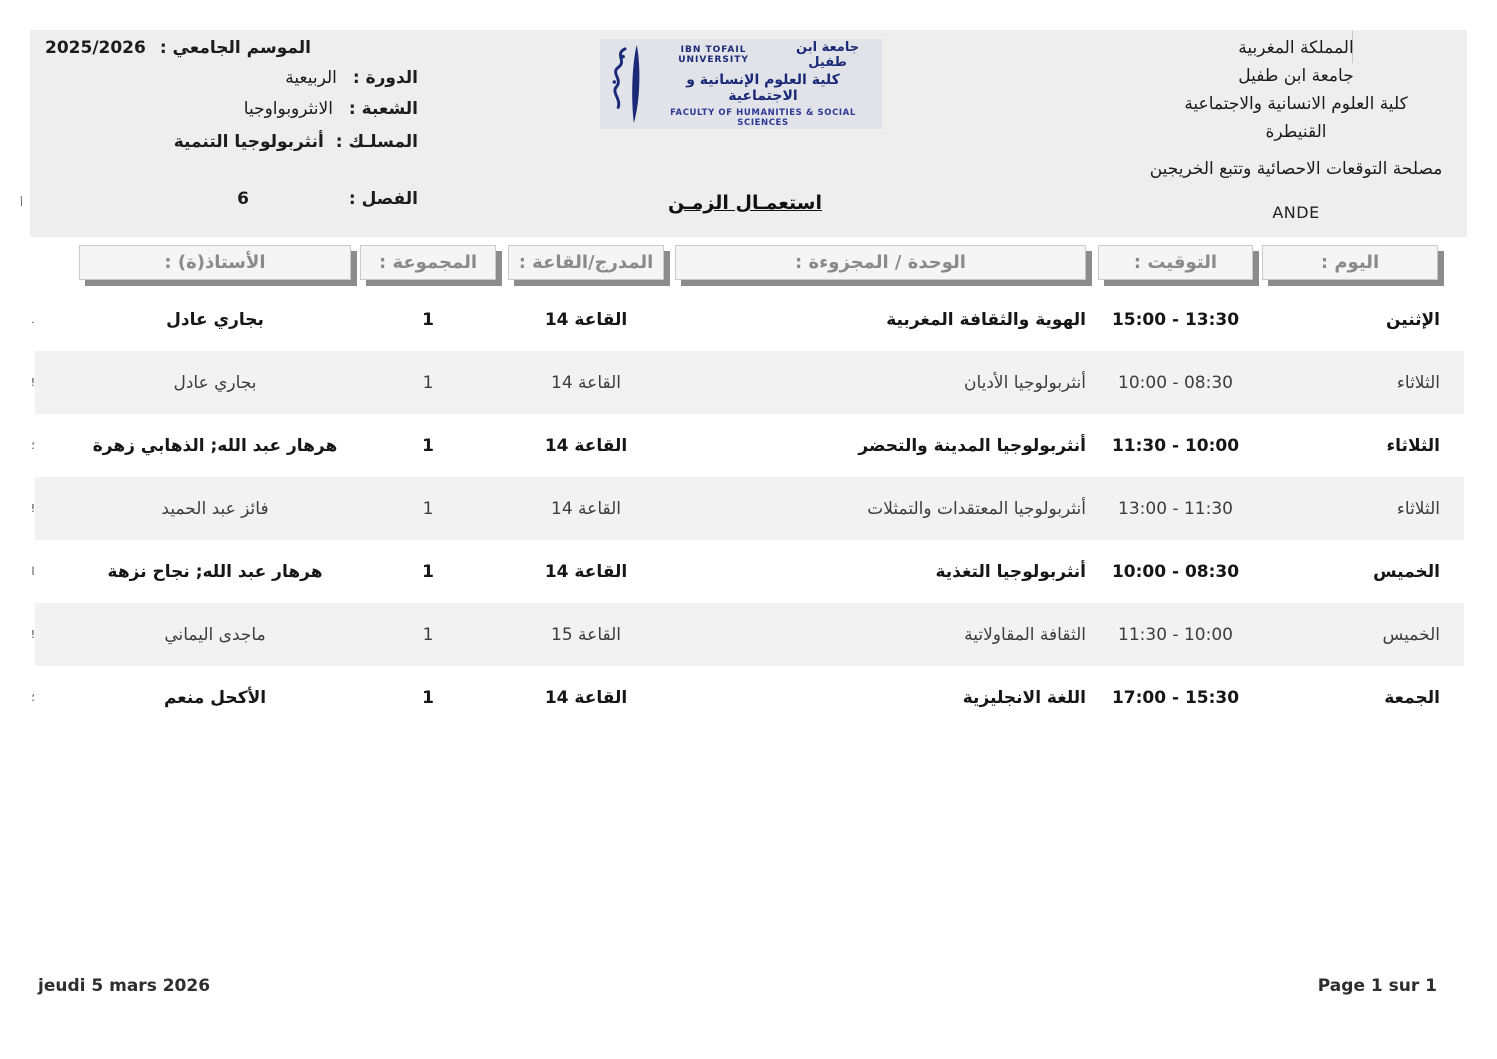 The width and height of the screenshot is (1497, 1059). Describe the element at coordinates (972, 445) in the screenshot. I see `row-unit: أنثربولوجيا المدينة والتحضر` at that location.